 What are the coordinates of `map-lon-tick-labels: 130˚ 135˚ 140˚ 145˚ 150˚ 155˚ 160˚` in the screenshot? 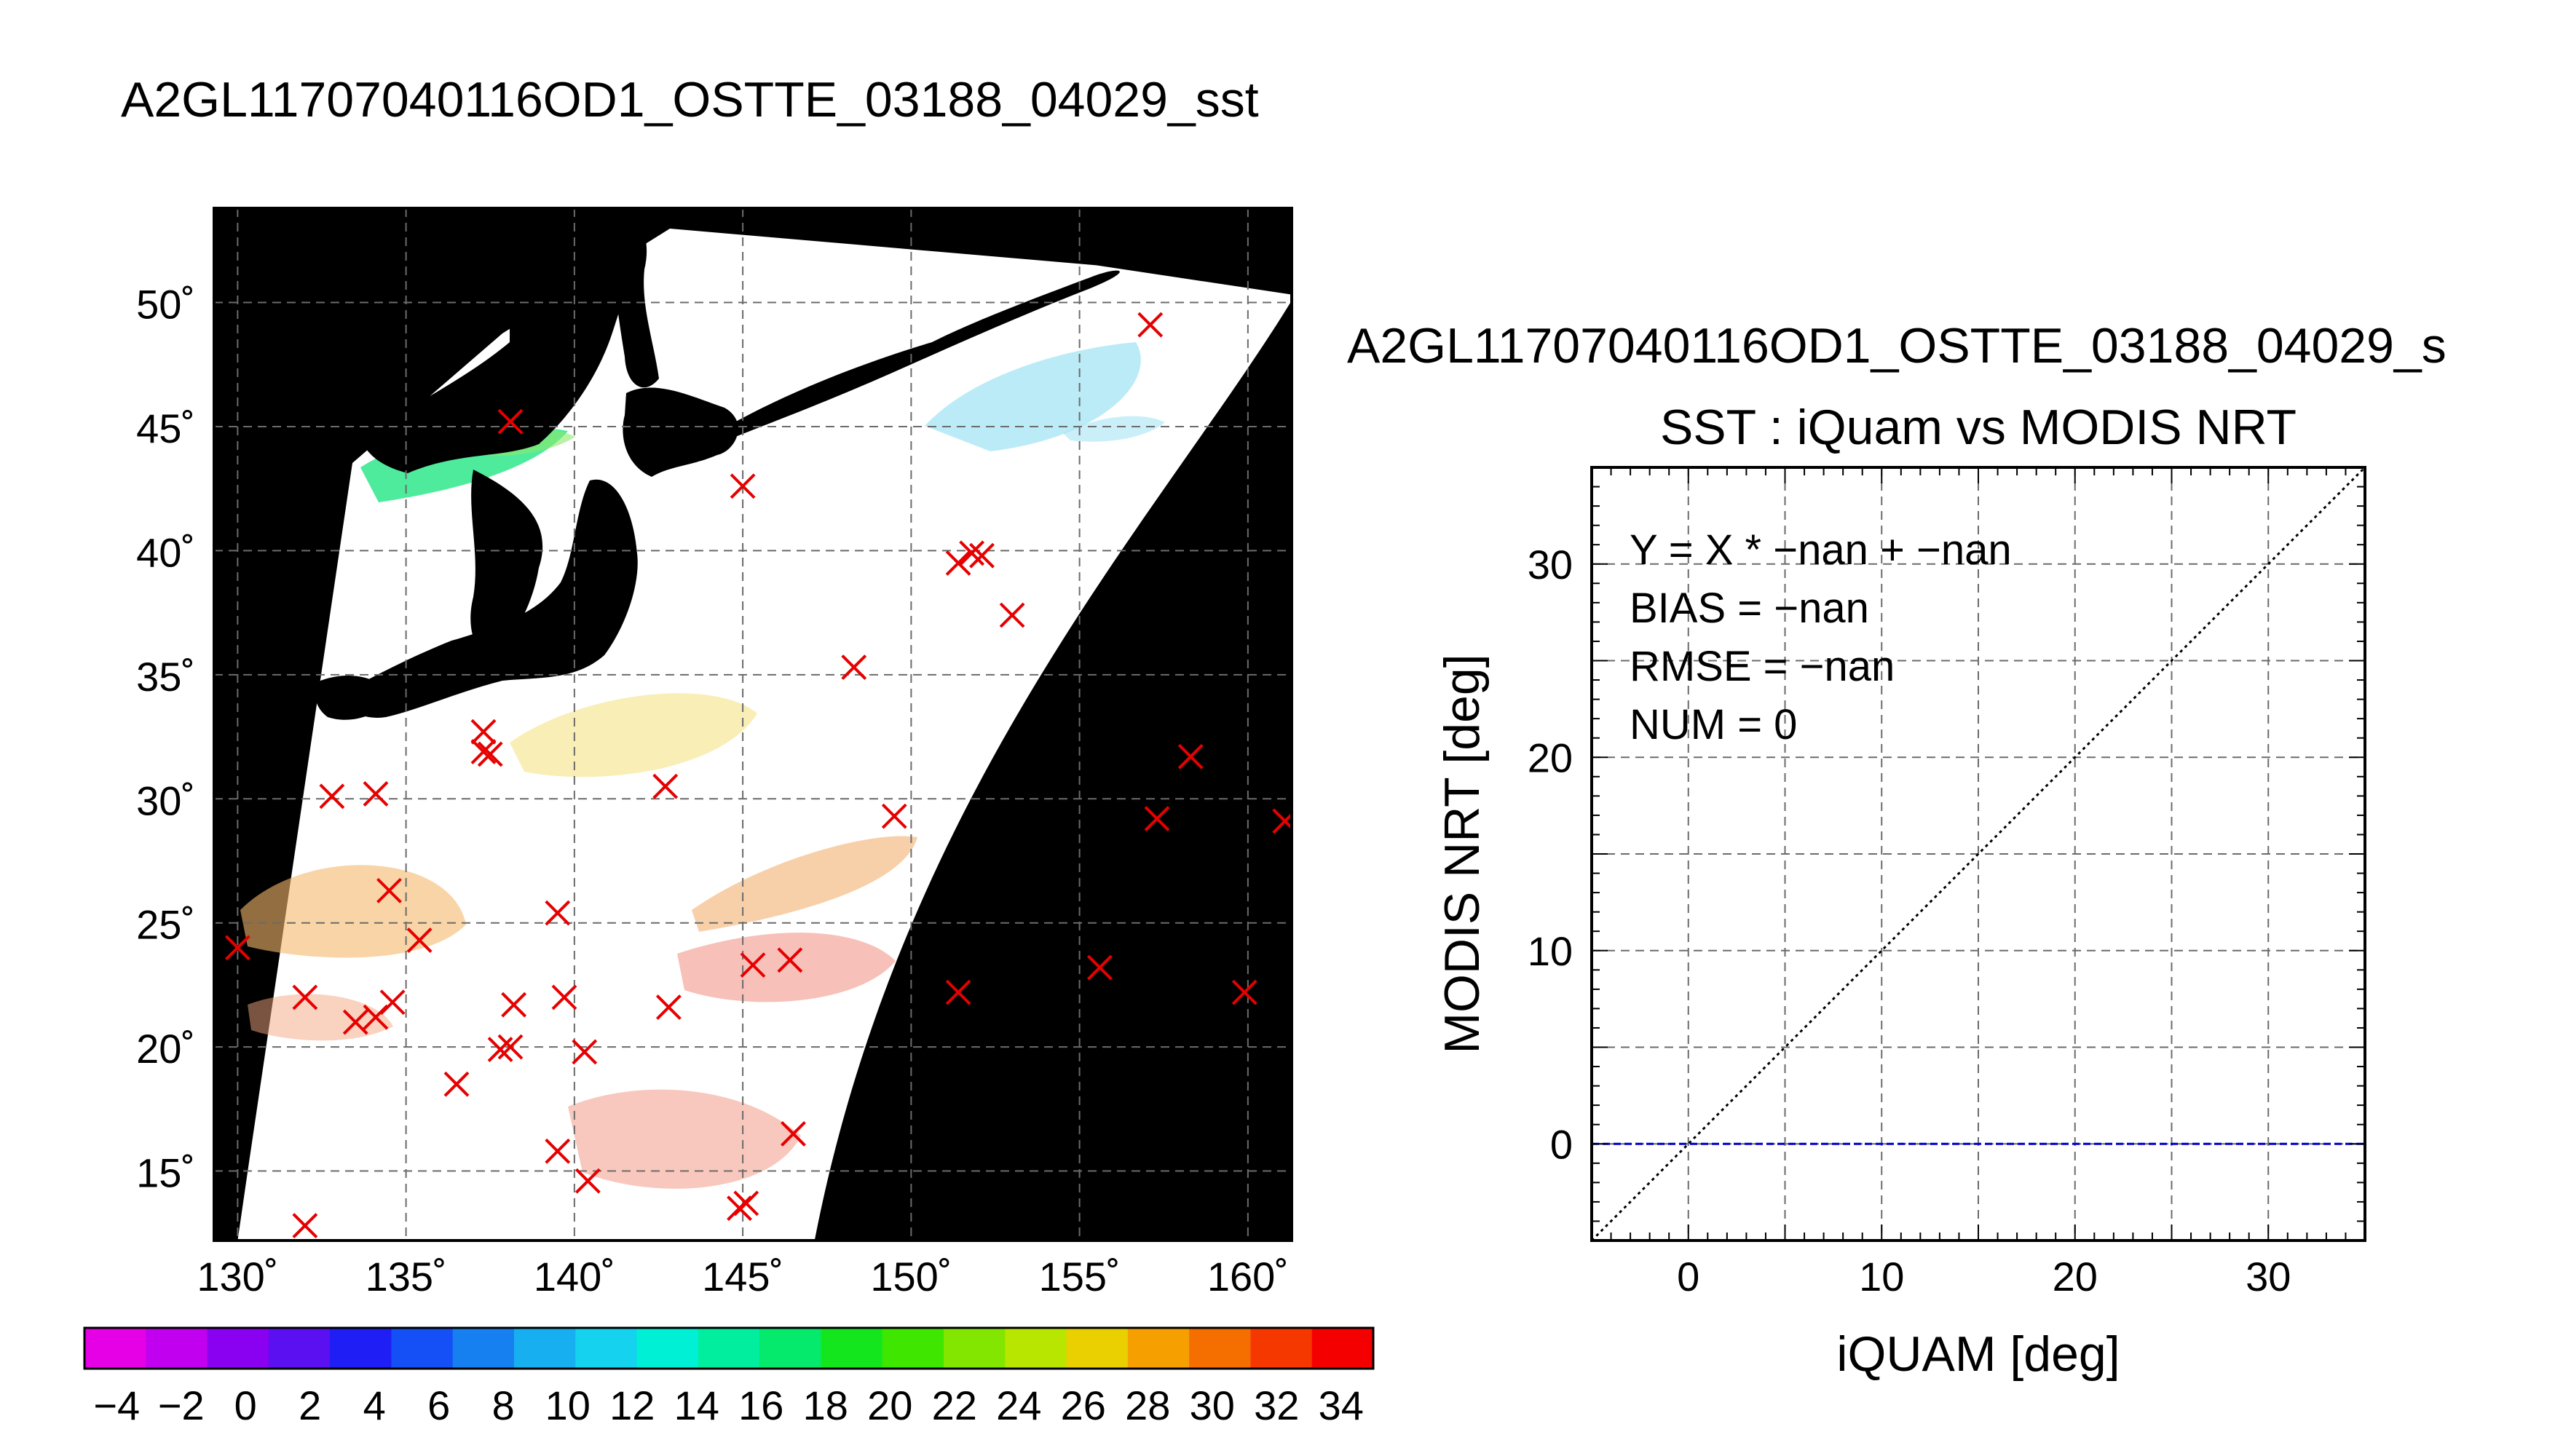 It's located at (743, 1276).